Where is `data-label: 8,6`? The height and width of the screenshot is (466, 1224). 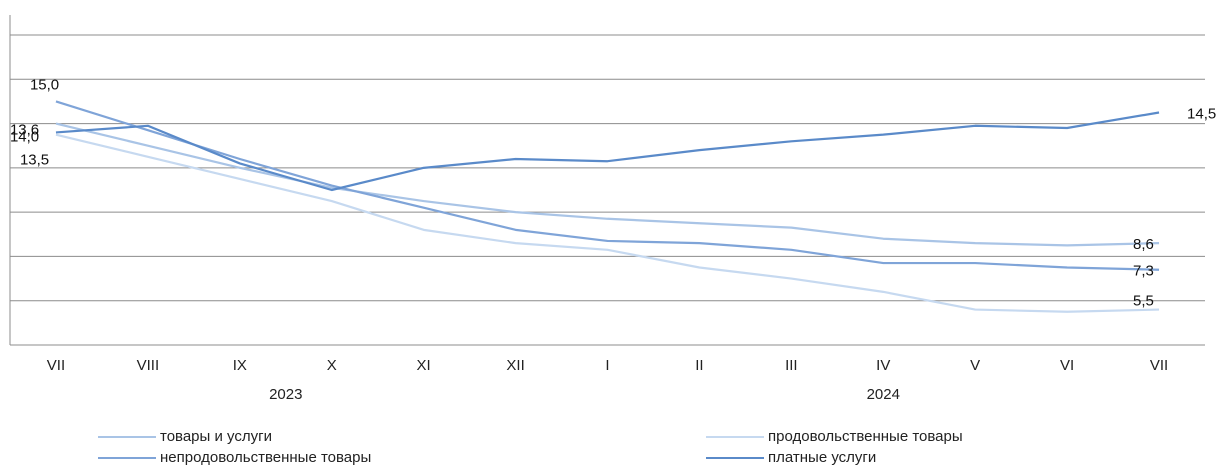 data-label: 8,6 is located at coordinates (1143, 244).